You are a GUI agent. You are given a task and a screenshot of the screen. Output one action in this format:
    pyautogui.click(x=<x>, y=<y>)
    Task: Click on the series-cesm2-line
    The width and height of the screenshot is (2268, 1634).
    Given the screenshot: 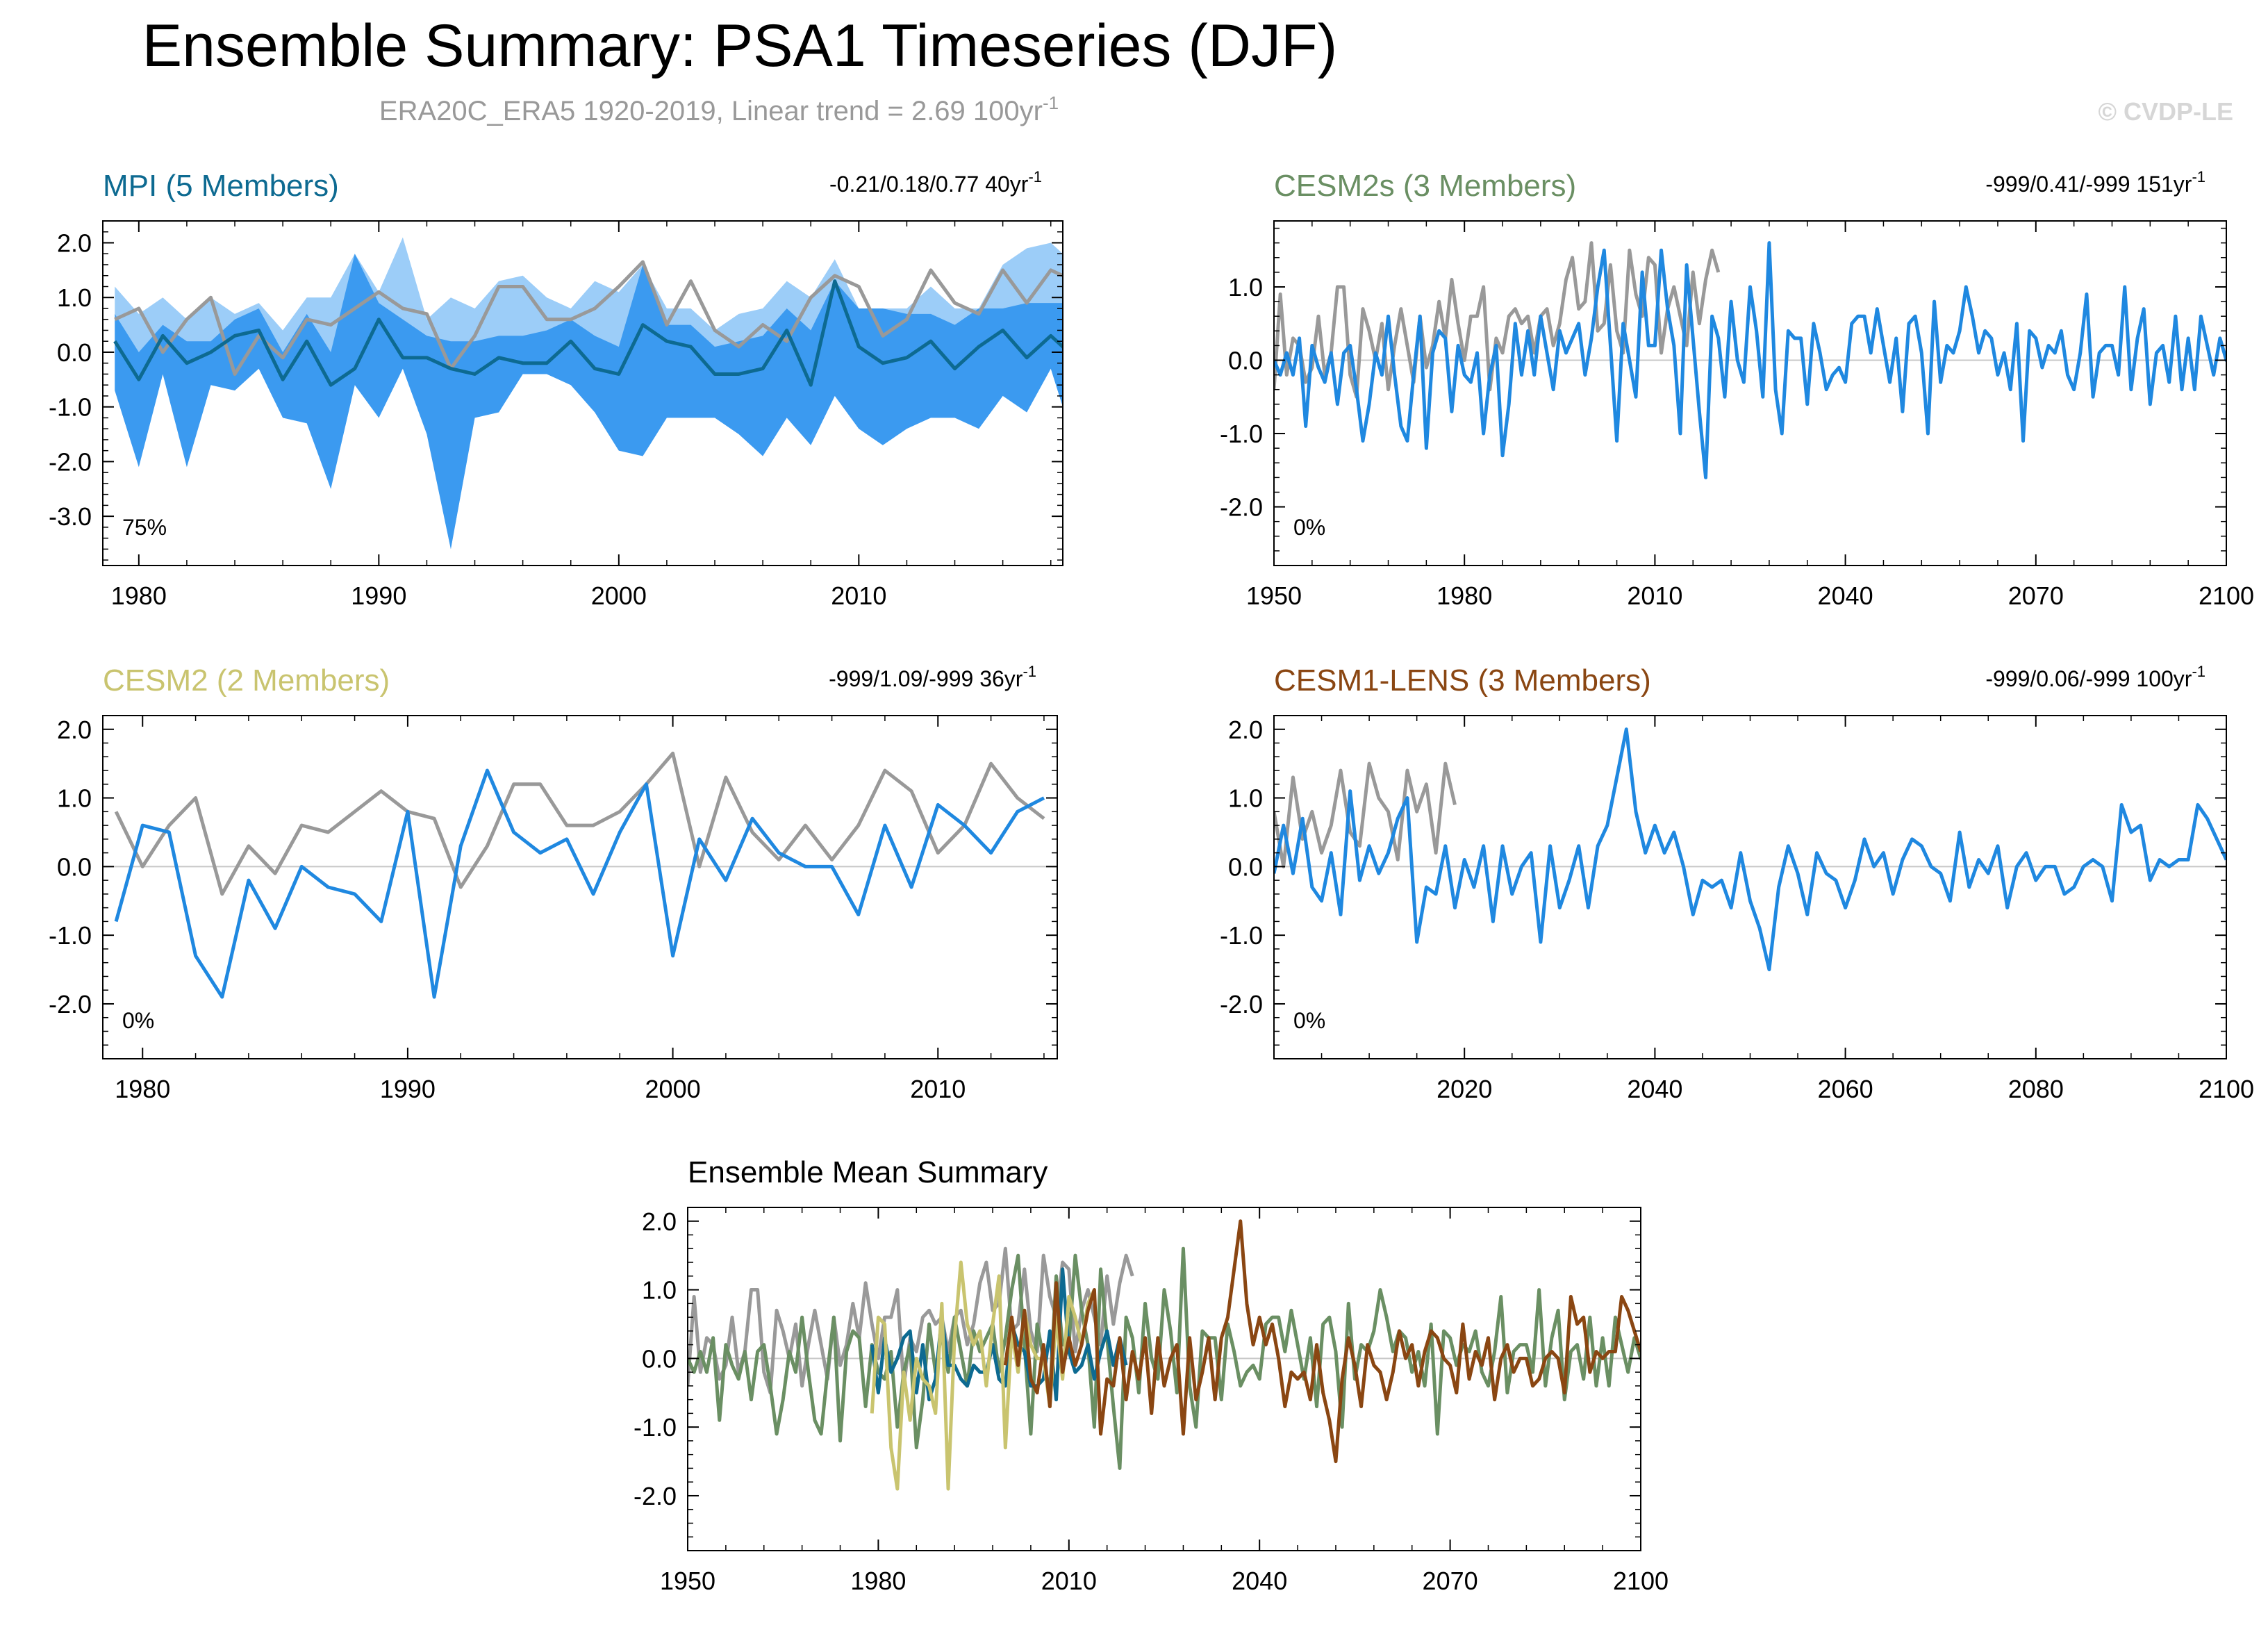 What is the action you would take?
    pyautogui.click(x=983, y=1375)
    